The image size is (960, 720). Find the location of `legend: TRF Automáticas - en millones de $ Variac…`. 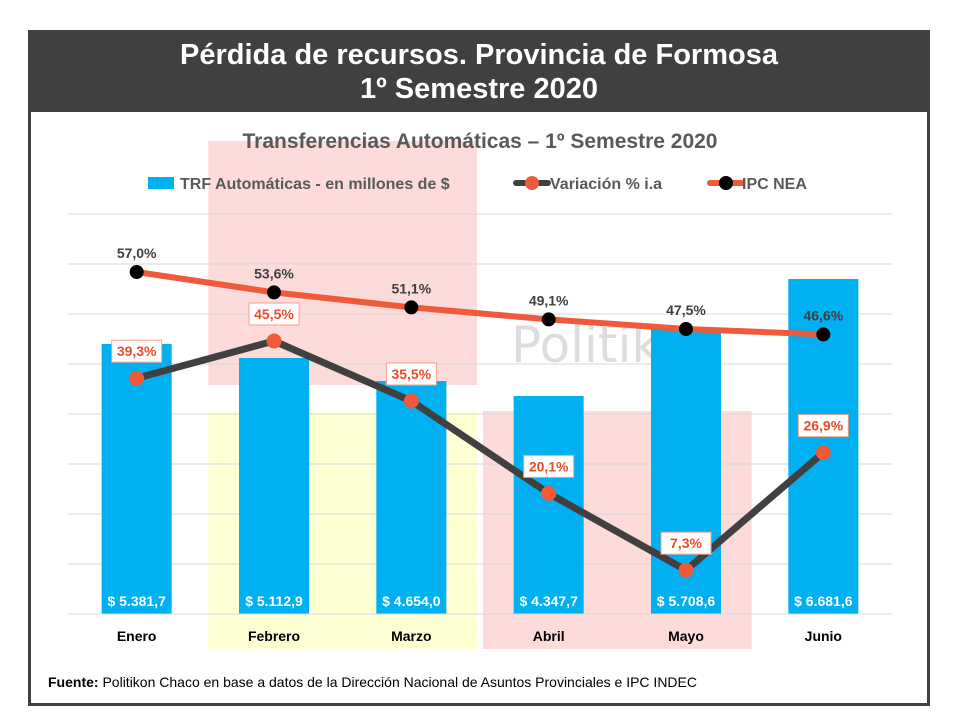

legend: TRF Automáticas - en millones de $ Variac… is located at coordinates (477, 184).